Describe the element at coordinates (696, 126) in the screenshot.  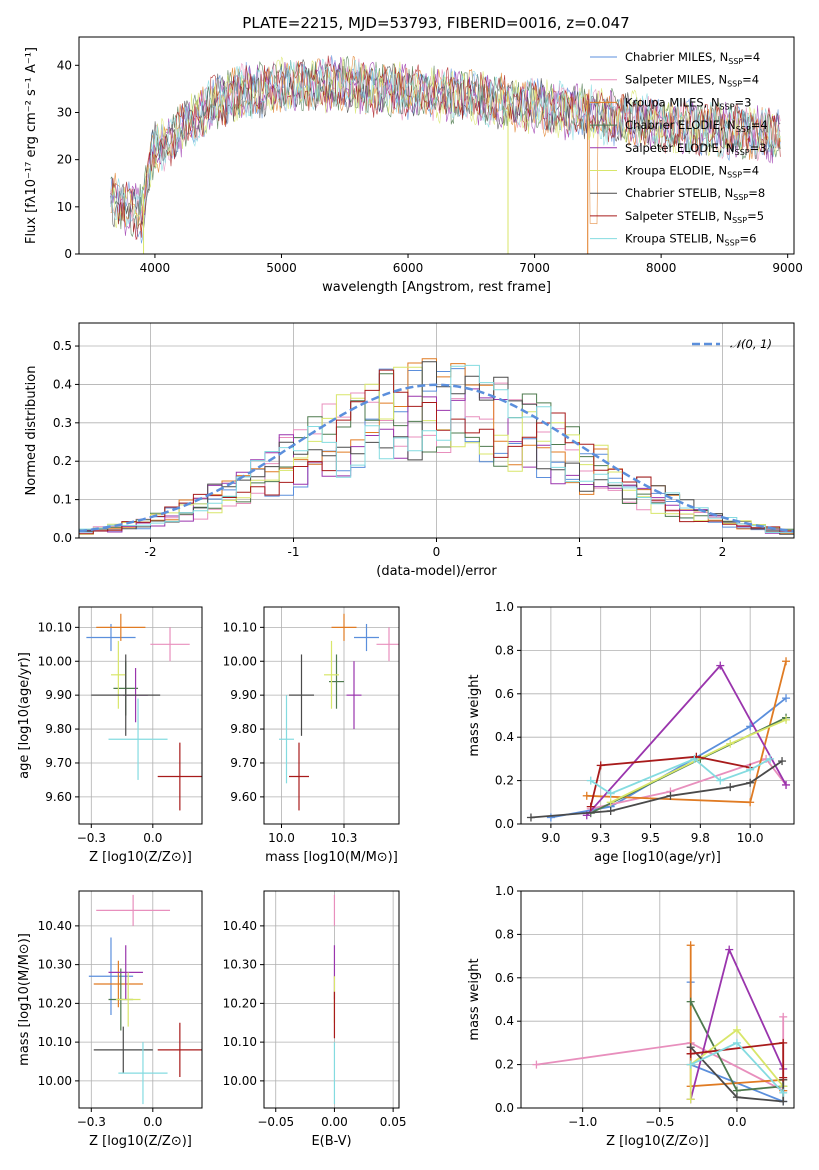
I see `legend-entry-3: Chabrier ELODIE, NSSP=4` at that location.